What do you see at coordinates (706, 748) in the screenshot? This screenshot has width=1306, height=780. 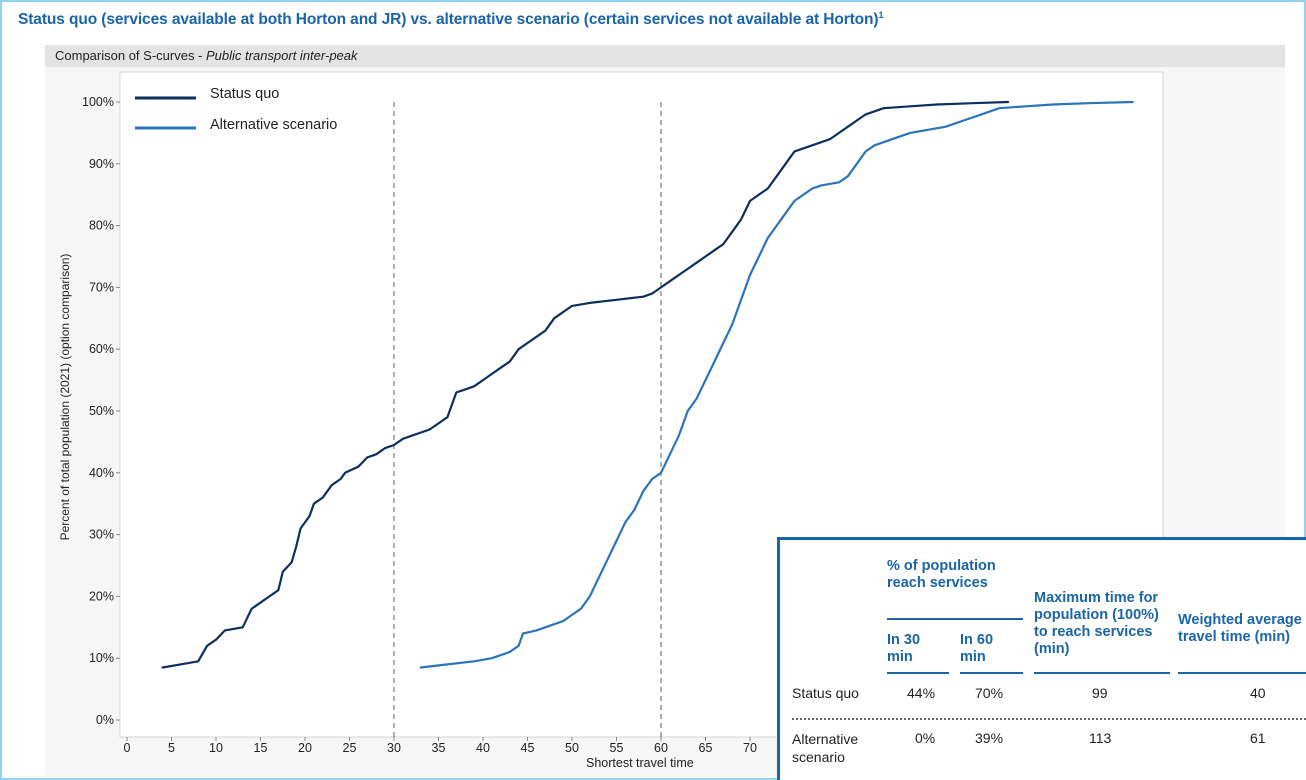 I see `x-tick-label: 65` at bounding box center [706, 748].